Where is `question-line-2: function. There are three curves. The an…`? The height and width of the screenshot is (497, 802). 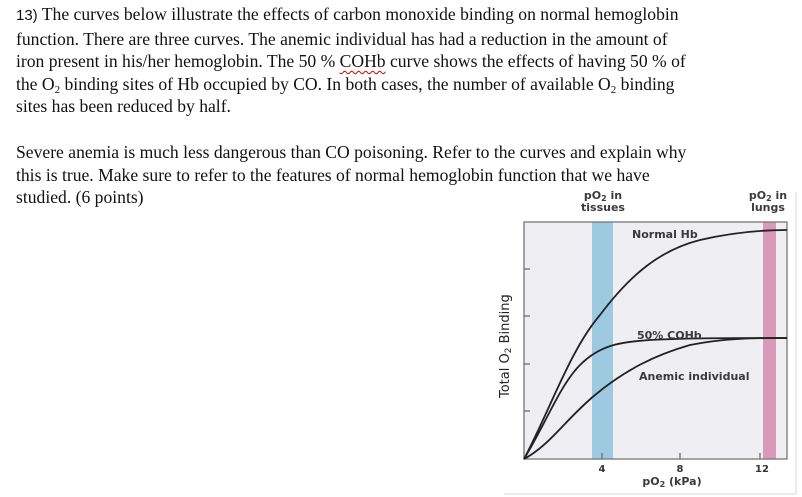 question-line-2: function. There are three curves. The an… is located at coordinates (342, 38).